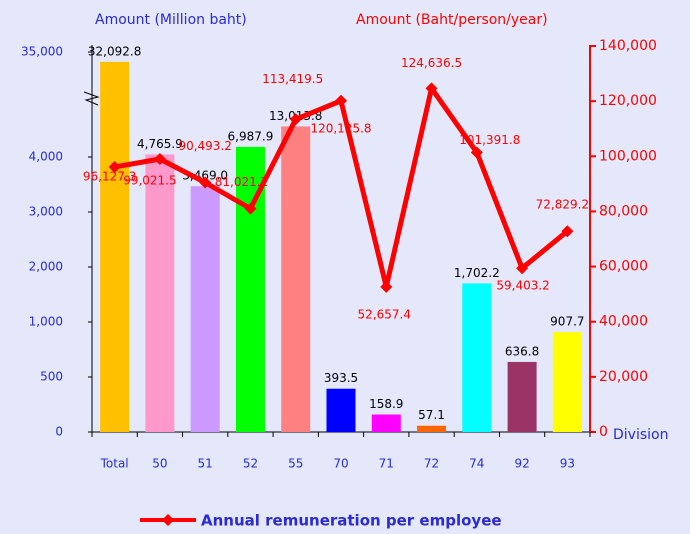 This screenshot has height=534, width=690. Describe the element at coordinates (477, 273) in the screenshot. I see `bar-label: 1,702.2` at that location.